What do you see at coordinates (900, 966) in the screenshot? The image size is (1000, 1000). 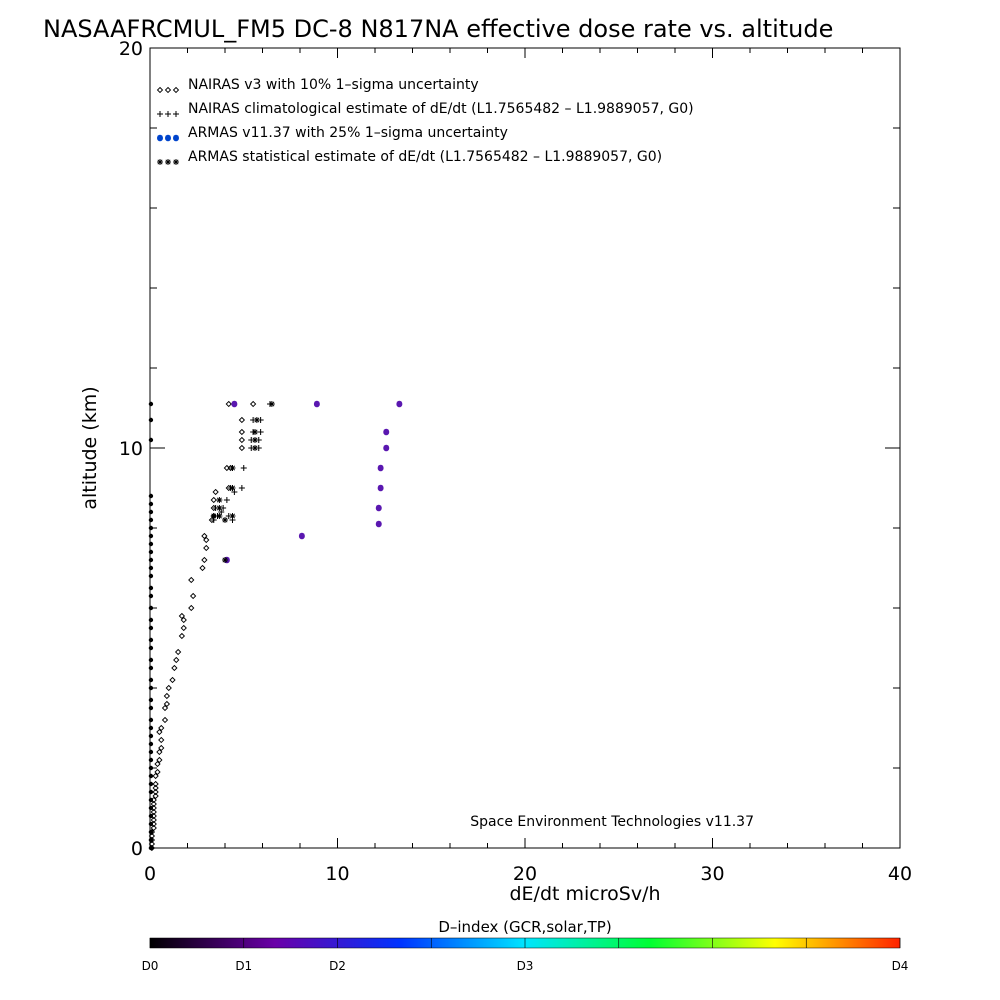 I see `colorbar-label: D4` at bounding box center [900, 966].